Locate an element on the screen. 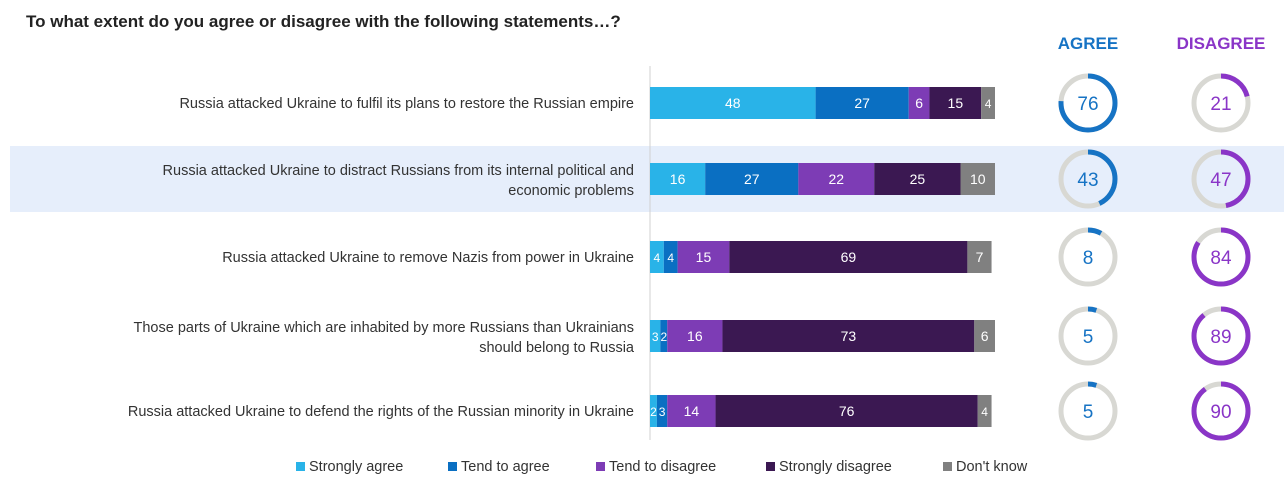 This screenshot has width=1284, height=486. agree-total-value: 43 is located at coordinates (1087, 180).